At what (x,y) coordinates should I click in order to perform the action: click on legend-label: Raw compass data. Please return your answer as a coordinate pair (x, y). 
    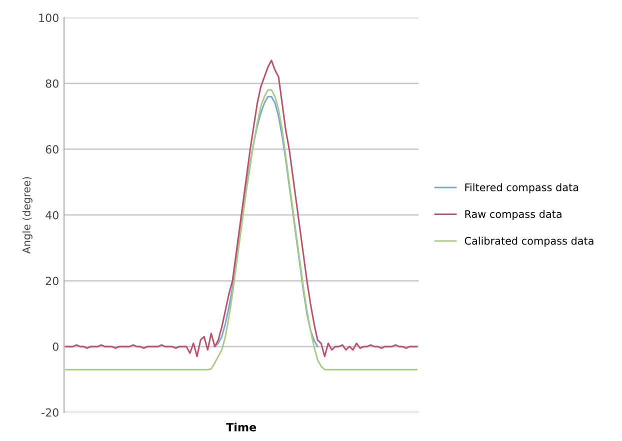
    Looking at the image, I should click on (513, 215).